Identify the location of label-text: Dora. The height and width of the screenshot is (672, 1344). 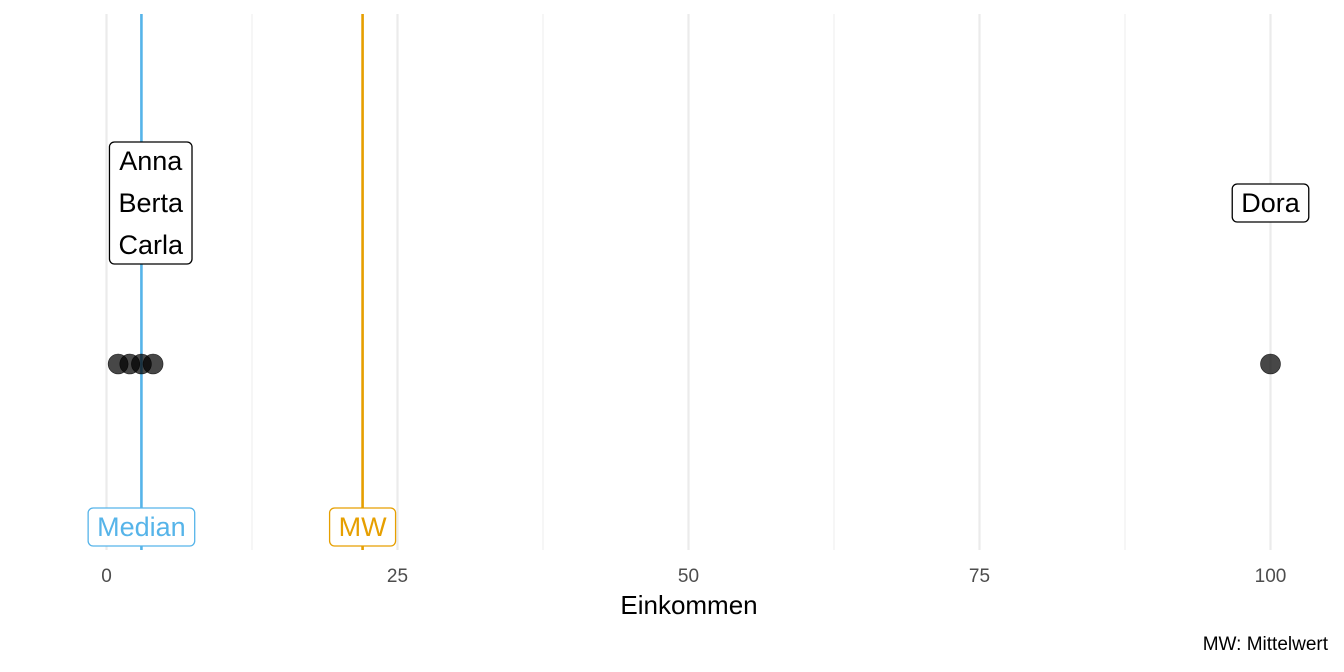
(1271, 203).